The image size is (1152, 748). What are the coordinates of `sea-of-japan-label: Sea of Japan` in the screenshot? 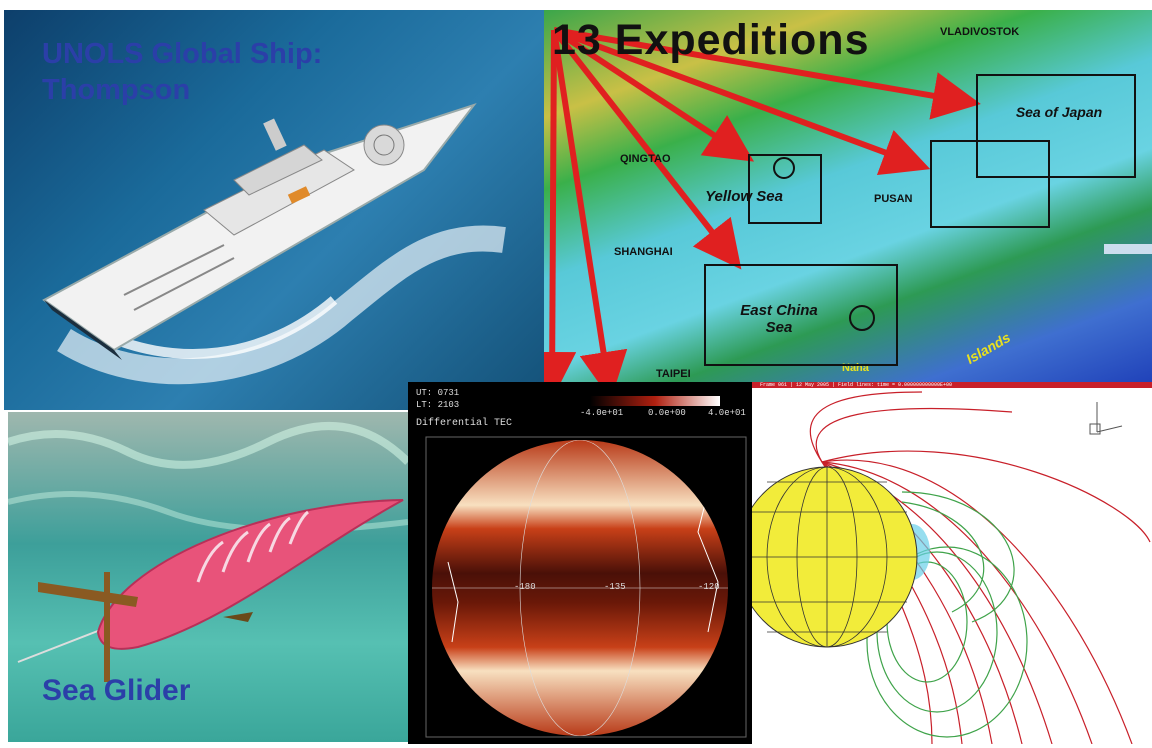 It's located at (1059, 112).